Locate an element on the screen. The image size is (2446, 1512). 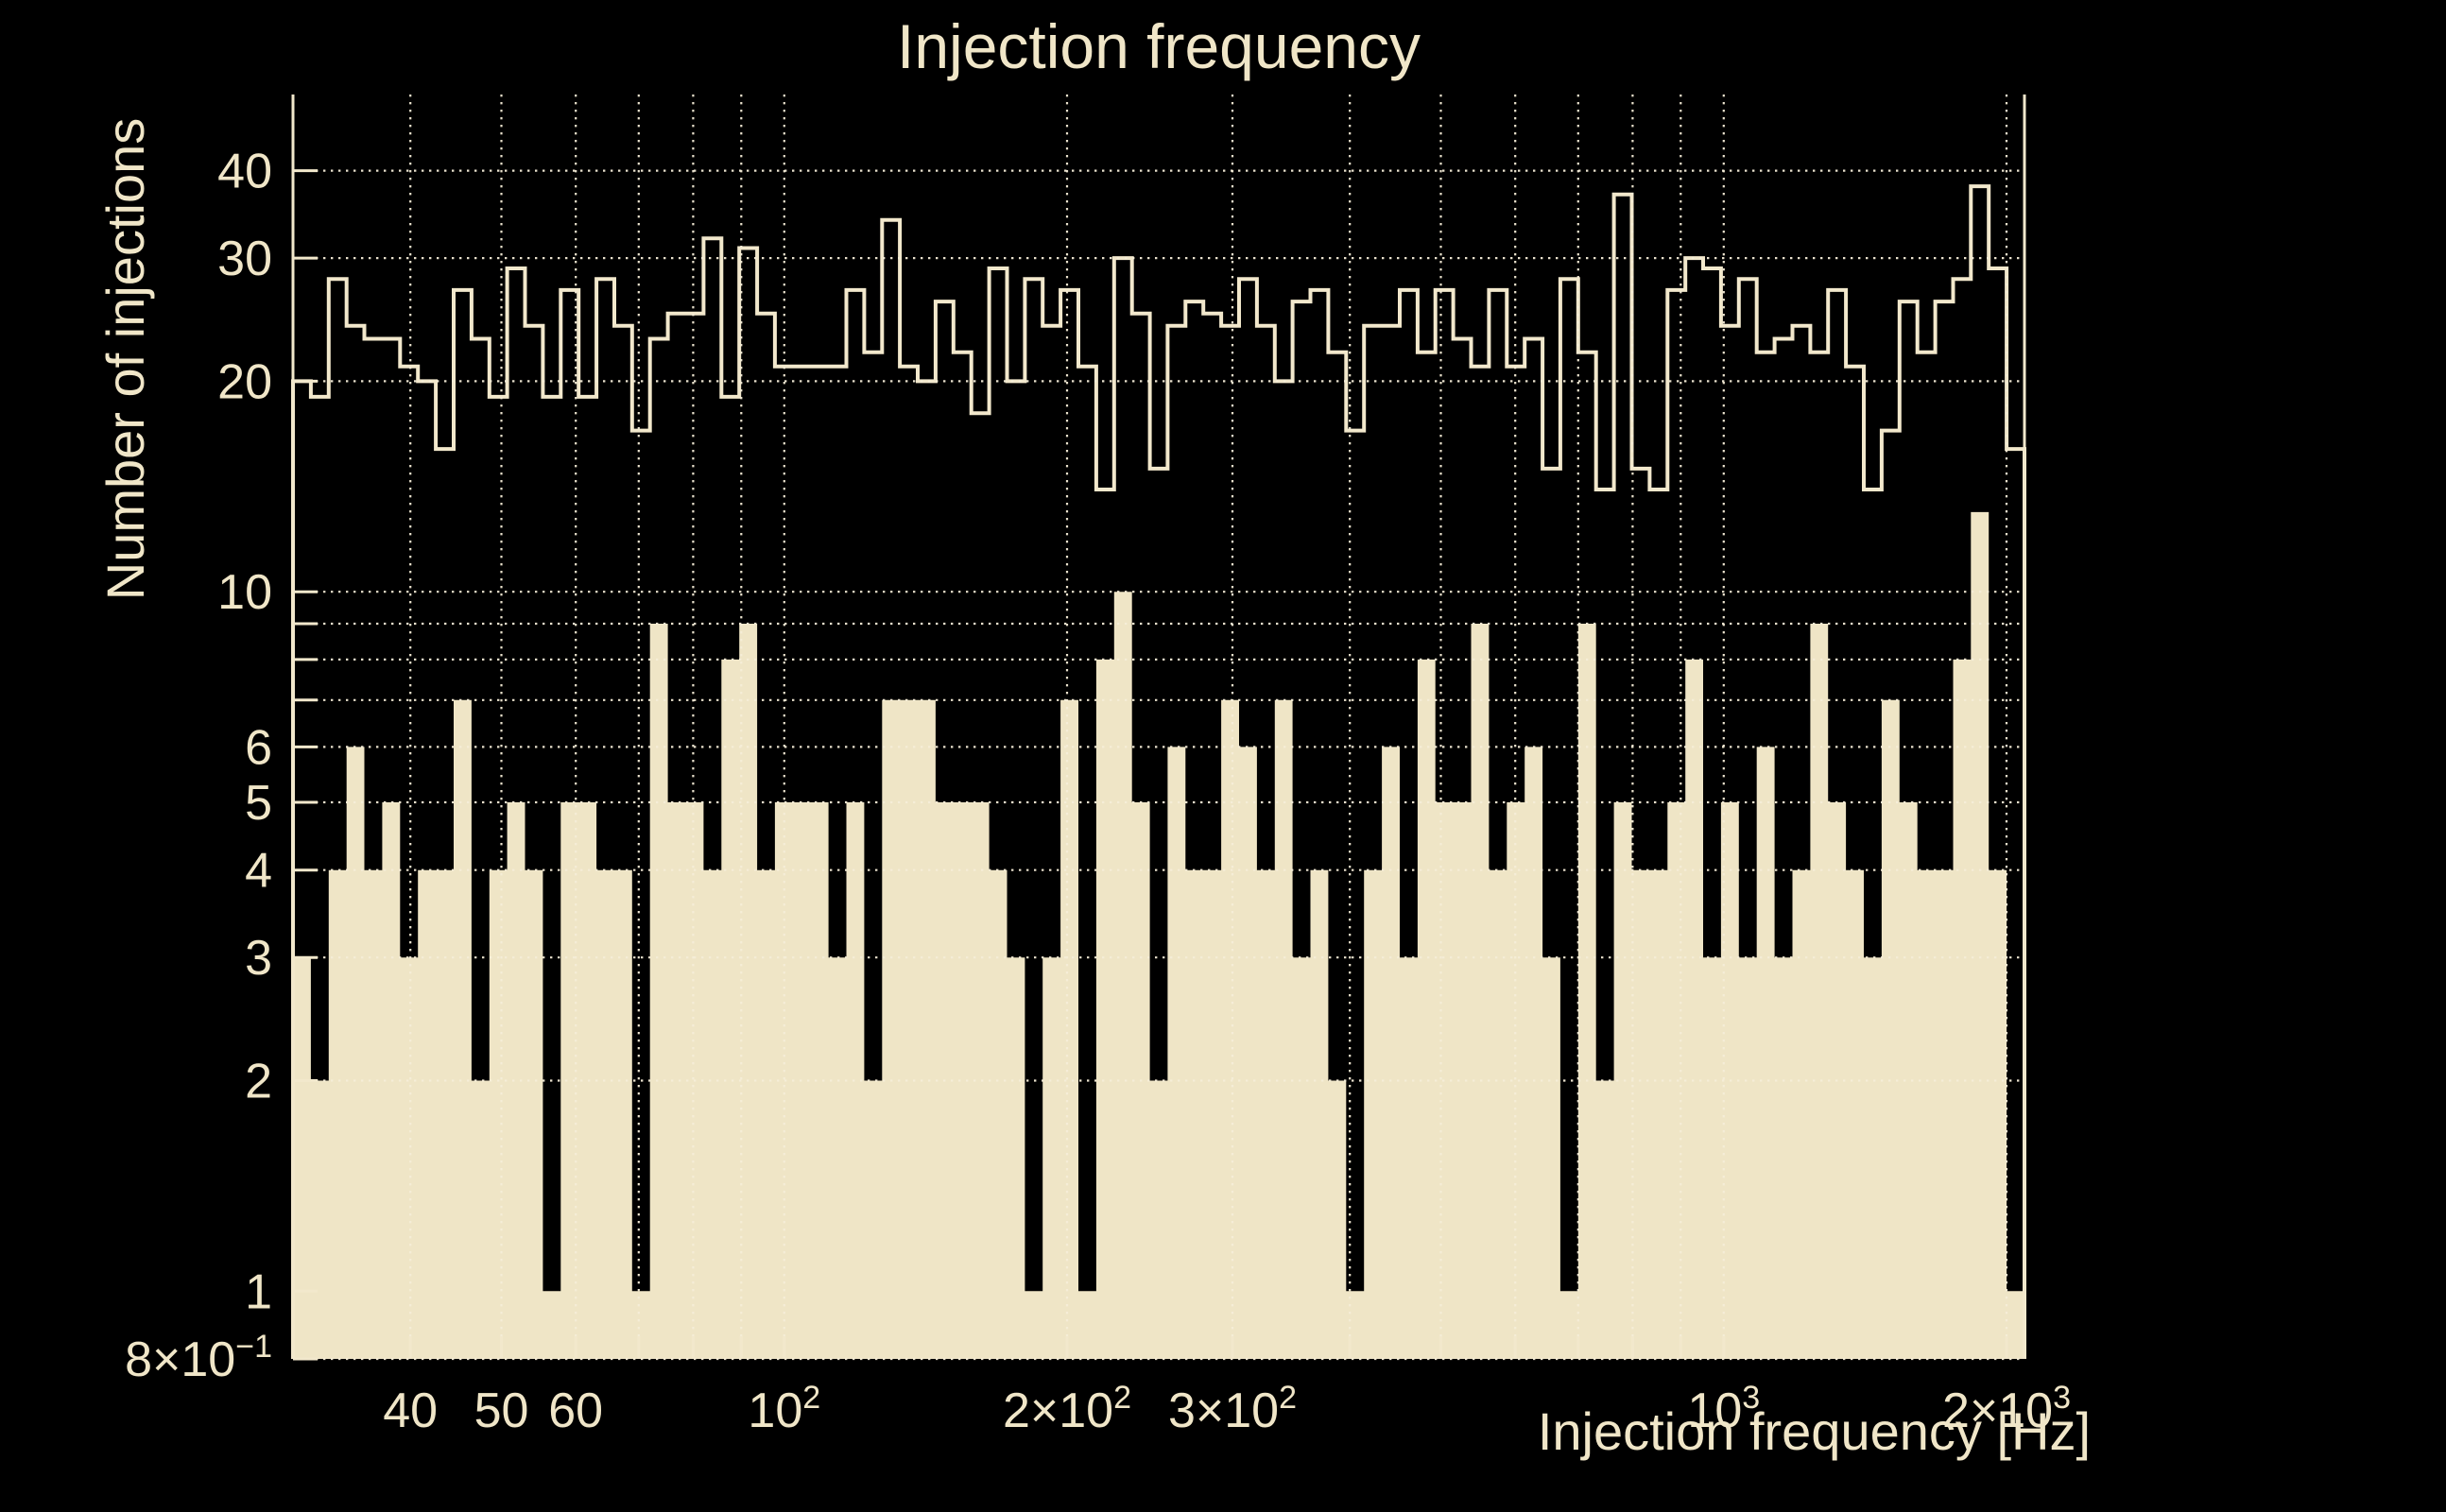
x-tick-label: 50 is located at coordinates (502, 1410).